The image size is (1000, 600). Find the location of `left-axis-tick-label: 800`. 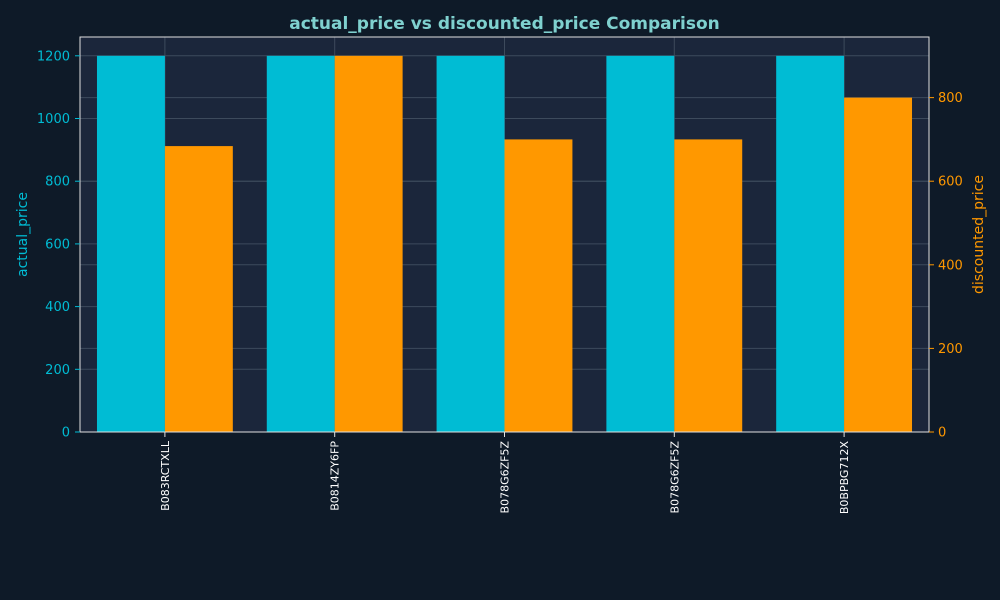

left-axis-tick-label: 800 is located at coordinates (57, 182).